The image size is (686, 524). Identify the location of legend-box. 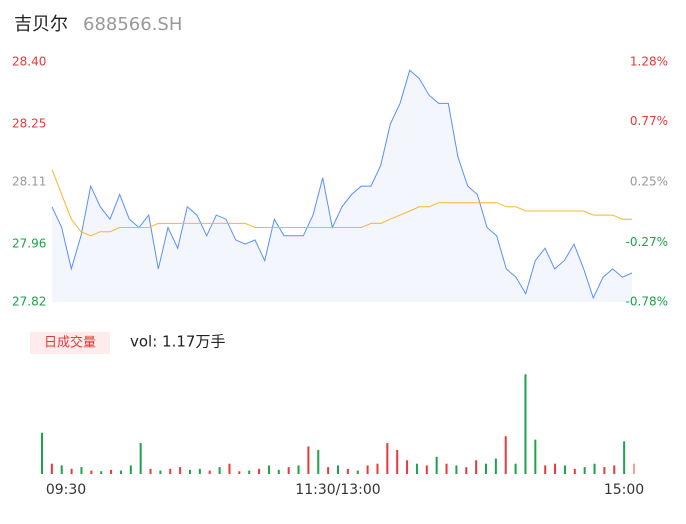
(70, 343).